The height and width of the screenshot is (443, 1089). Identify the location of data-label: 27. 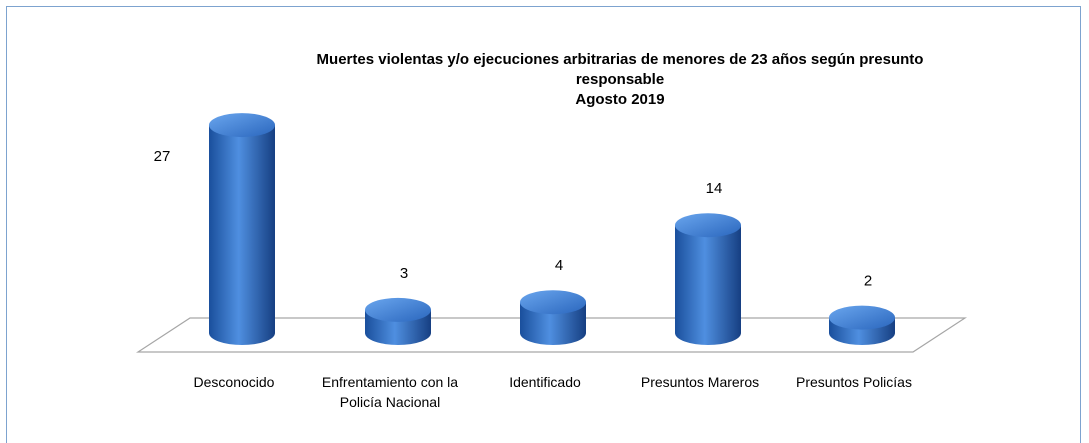
(162, 156).